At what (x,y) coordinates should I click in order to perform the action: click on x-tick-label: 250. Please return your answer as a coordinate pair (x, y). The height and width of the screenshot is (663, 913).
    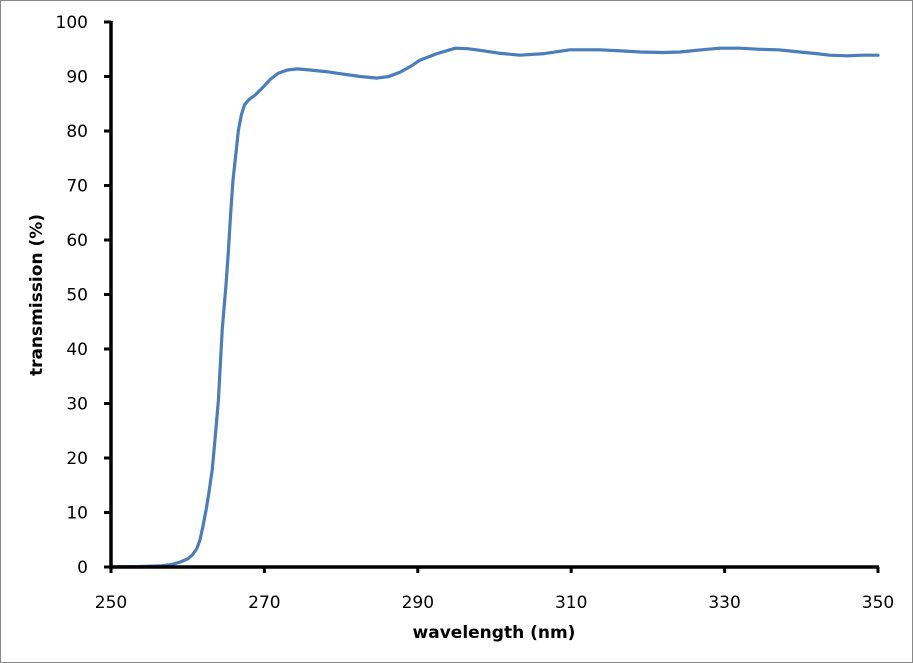
    Looking at the image, I should click on (111, 603).